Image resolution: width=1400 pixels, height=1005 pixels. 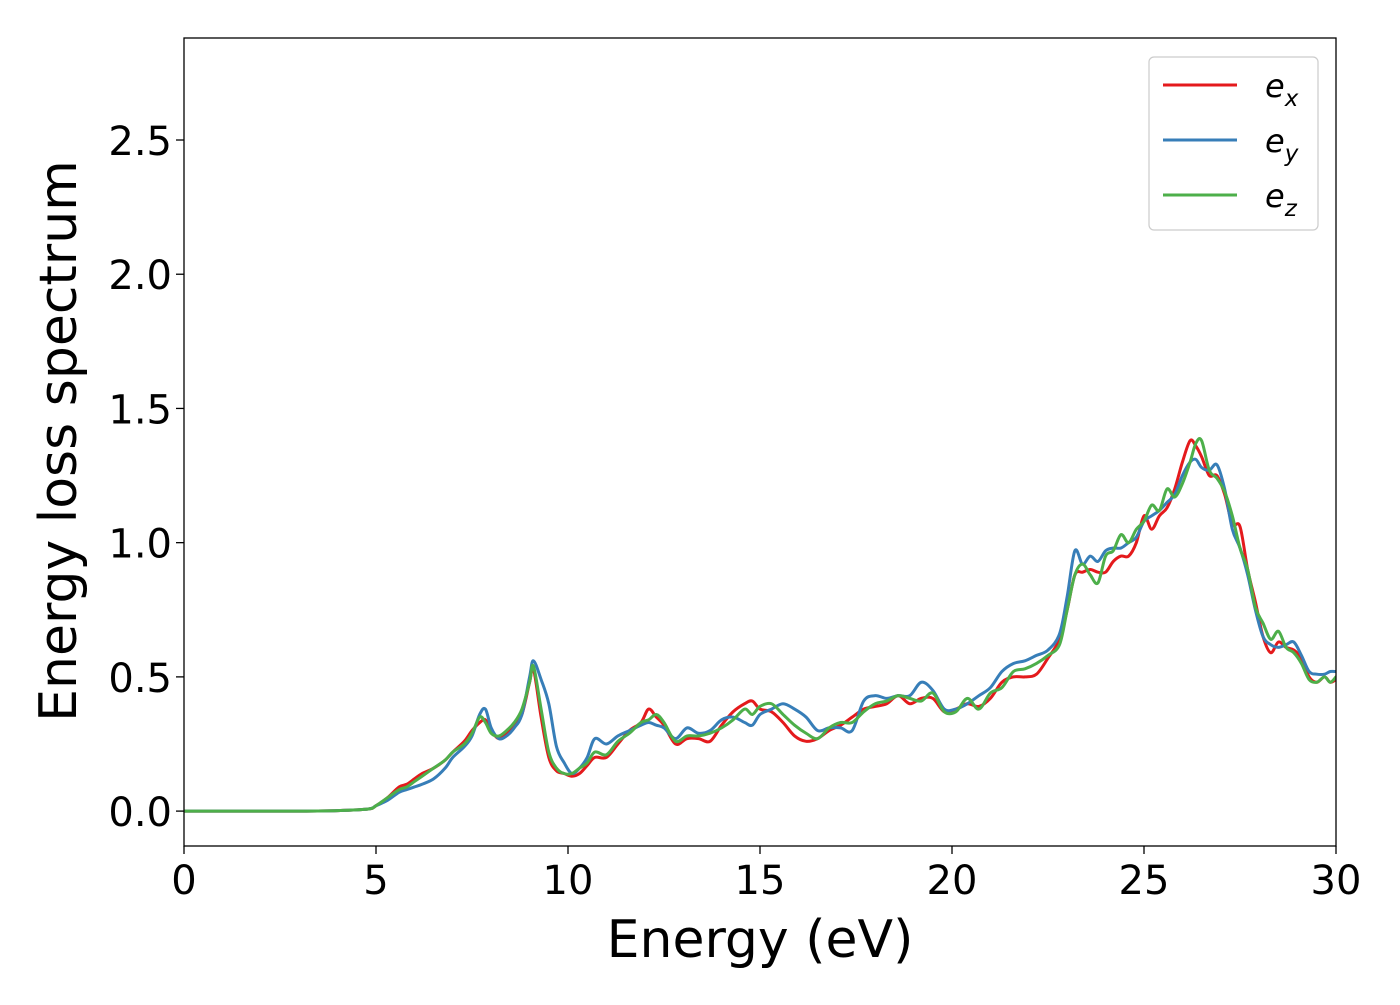 I want to click on x-tick-label: 15, so click(x=760, y=881).